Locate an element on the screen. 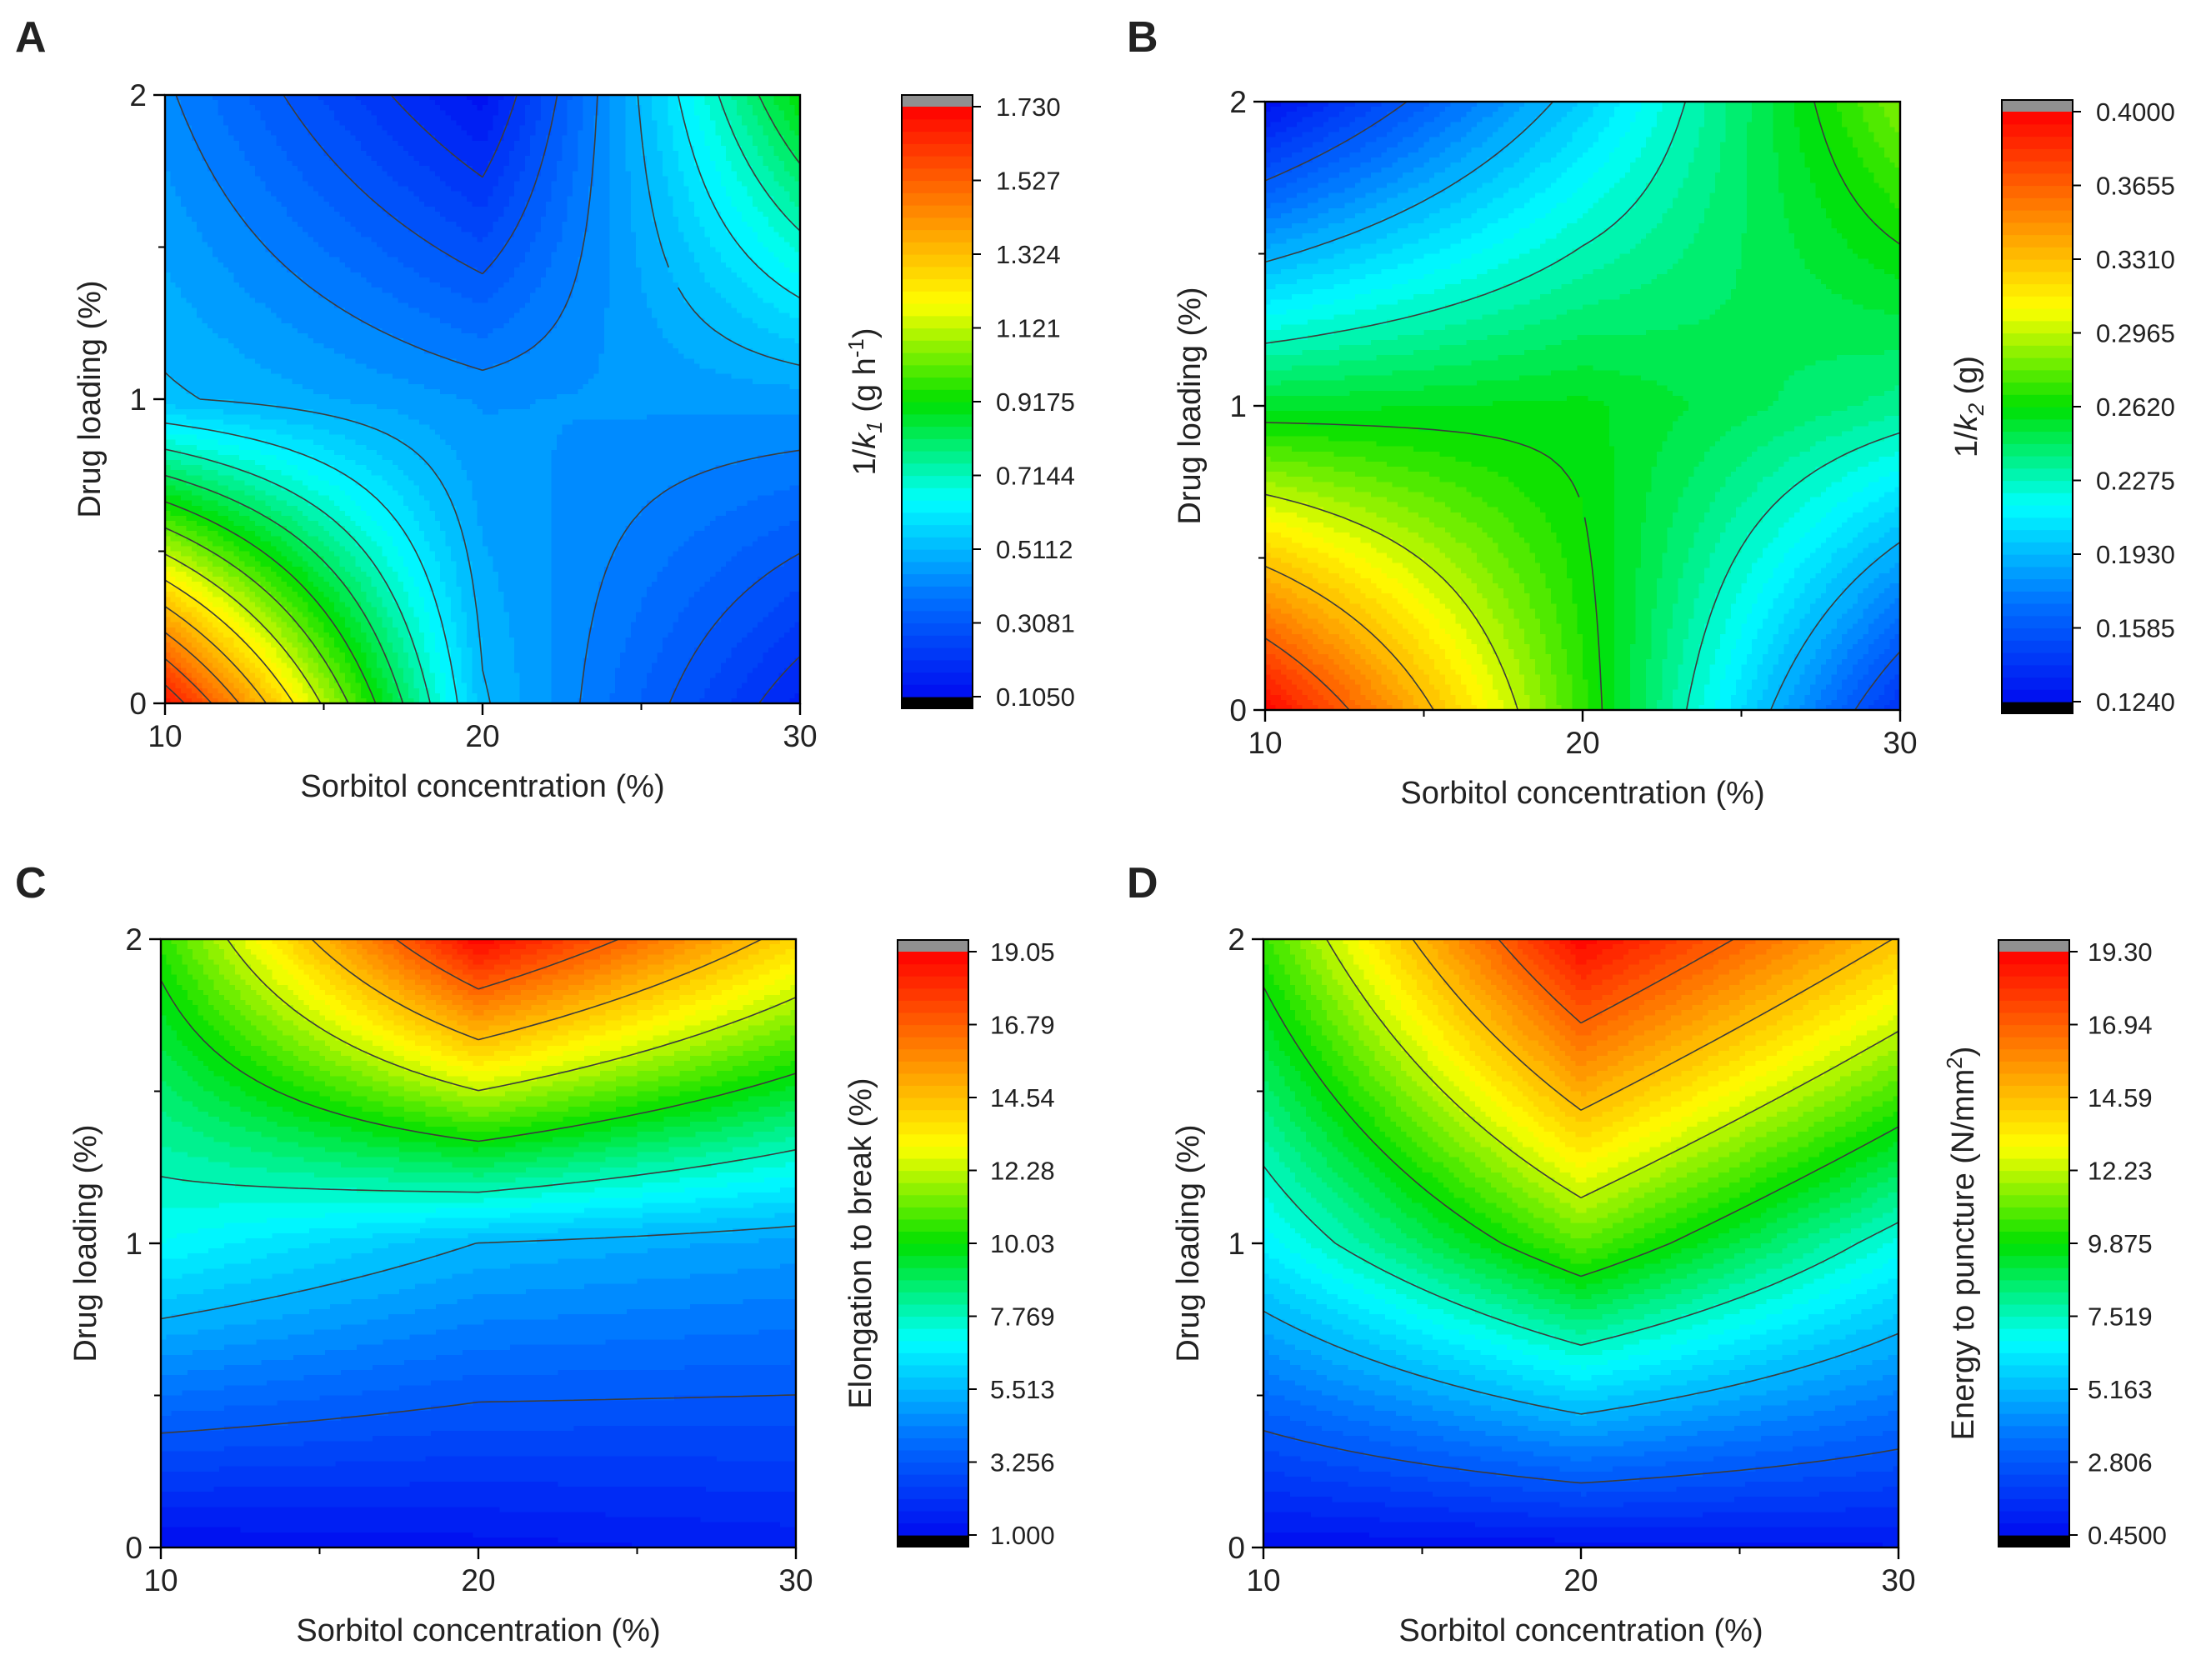  colorbar-tick-label: 3.256 is located at coordinates (1022, 1463).